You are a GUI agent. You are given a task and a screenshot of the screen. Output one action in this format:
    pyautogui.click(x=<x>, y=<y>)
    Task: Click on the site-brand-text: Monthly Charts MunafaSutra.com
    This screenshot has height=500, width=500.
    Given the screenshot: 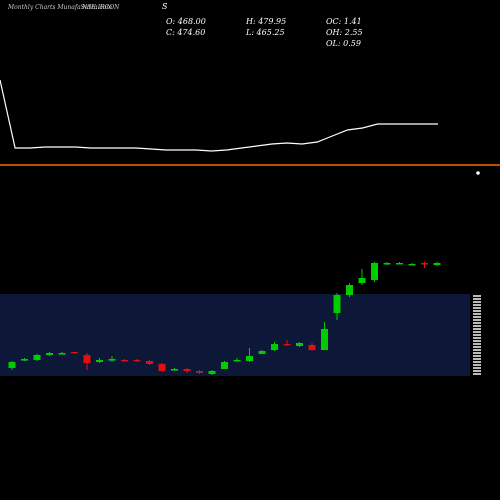 What is the action you would take?
    pyautogui.click(x=60, y=7)
    